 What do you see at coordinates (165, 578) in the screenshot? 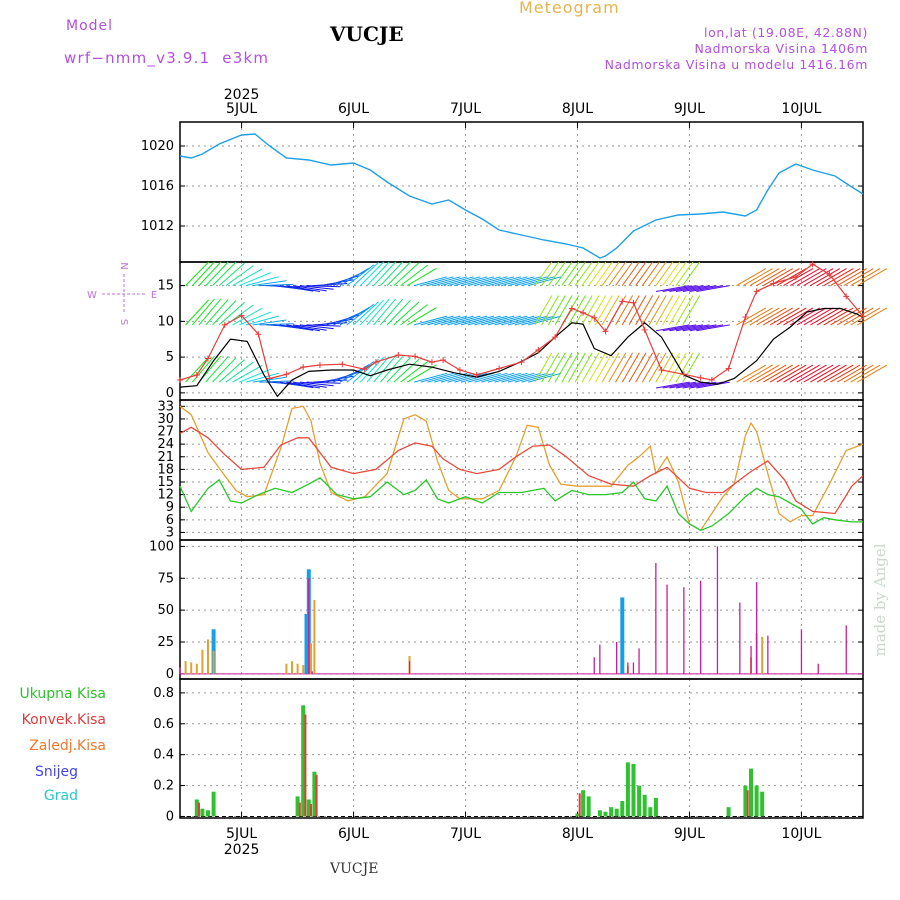
I see `y-tick-label: 75` at bounding box center [165, 578].